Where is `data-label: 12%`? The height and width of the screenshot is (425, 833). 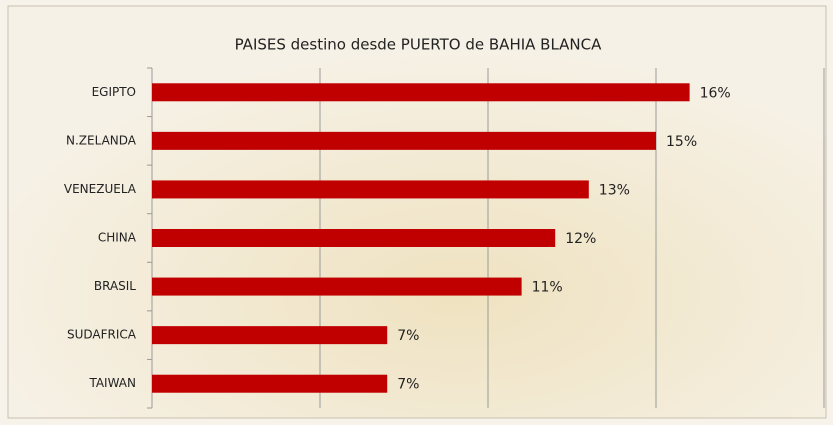 data-label: 12% is located at coordinates (580, 239).